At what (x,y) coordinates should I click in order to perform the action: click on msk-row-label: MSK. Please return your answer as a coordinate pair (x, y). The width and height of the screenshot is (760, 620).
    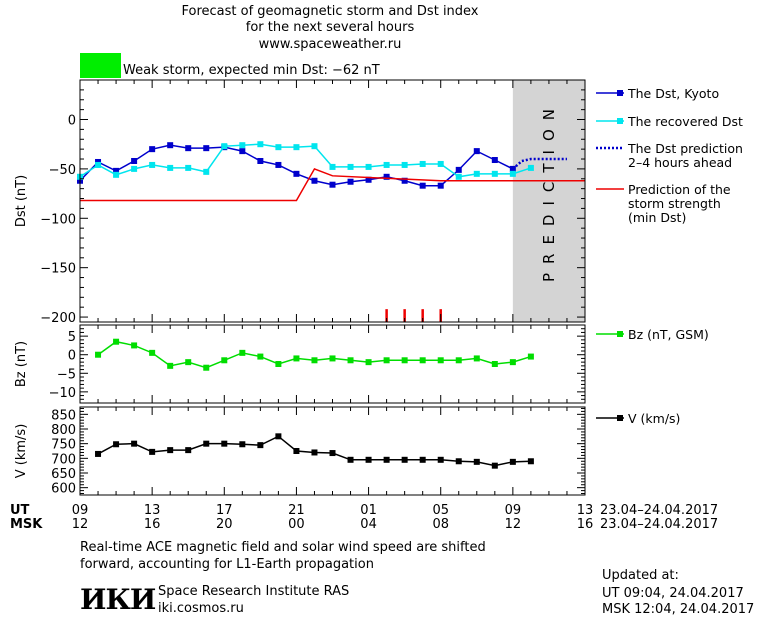
    Looking at the image, I should click on (26, 524).